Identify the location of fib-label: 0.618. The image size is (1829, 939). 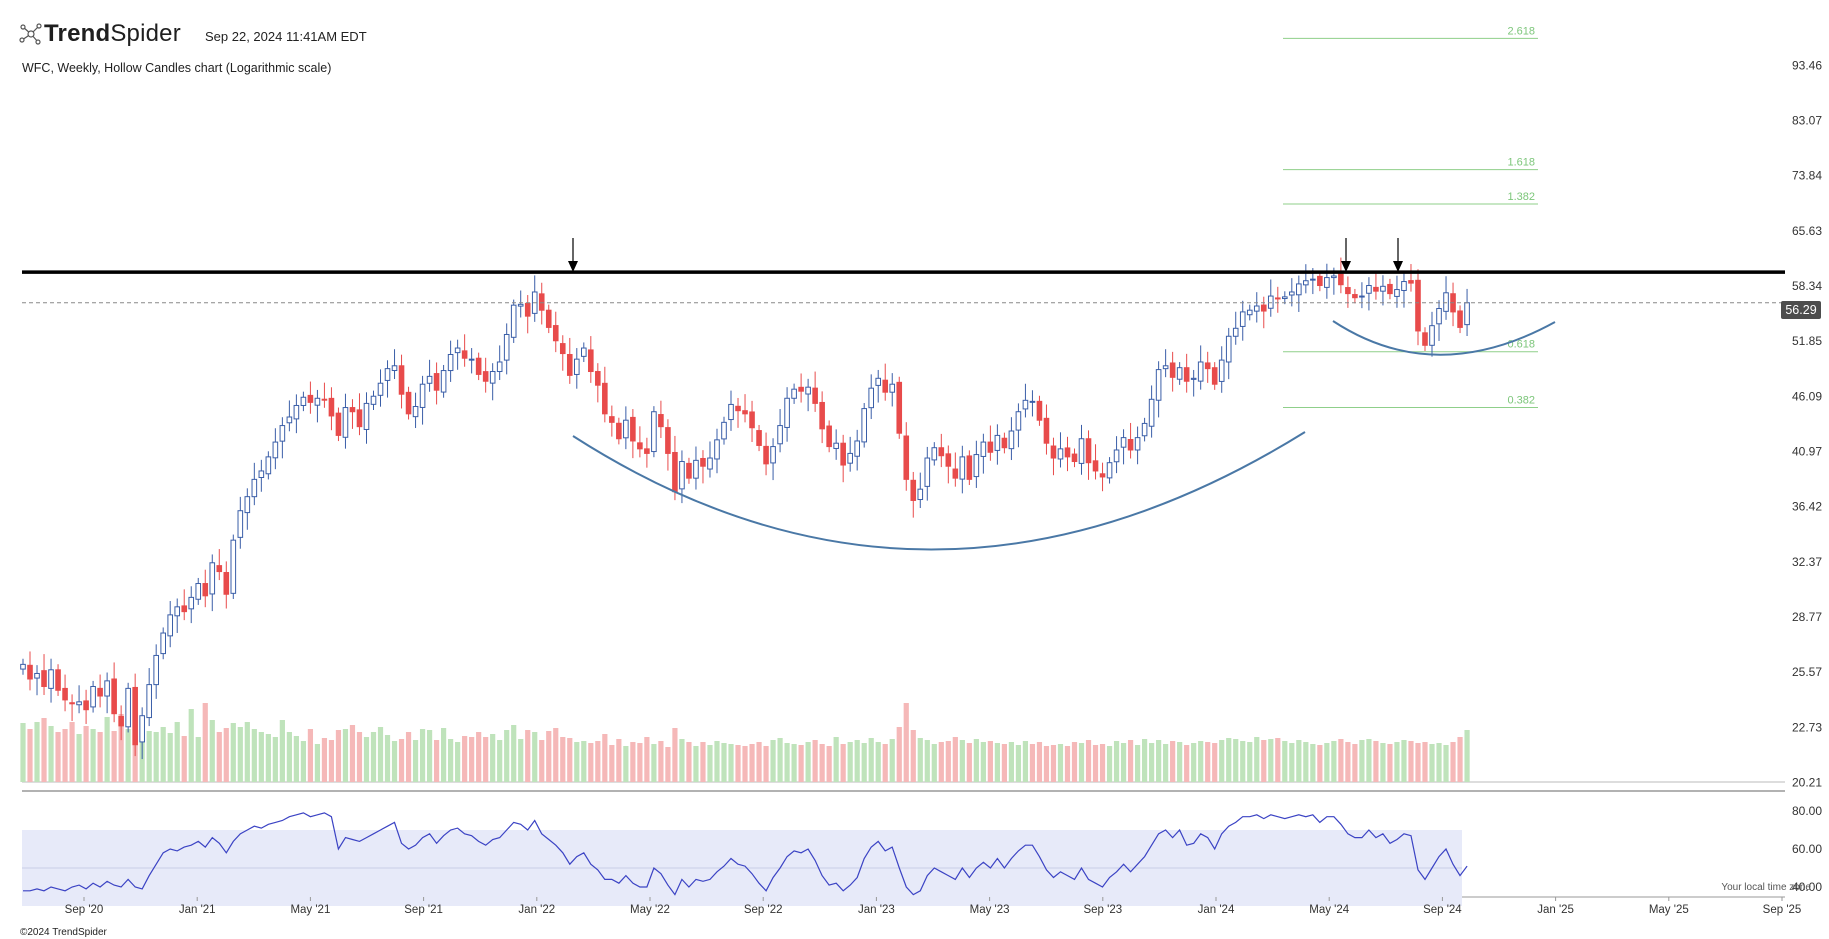
(1521, 345).